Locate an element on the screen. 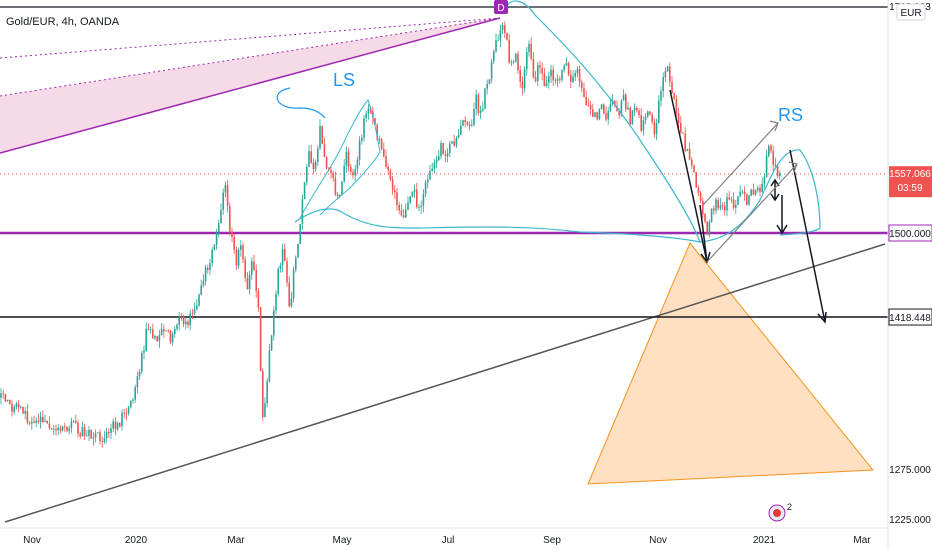 The width and height of the screenshot is (932, 550). time-axis-label: Mar is located at coordinates (862, 540).